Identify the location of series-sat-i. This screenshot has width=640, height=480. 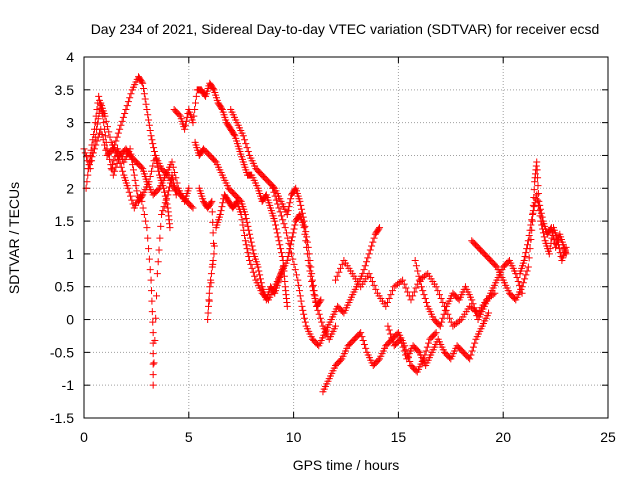
(326, 267).